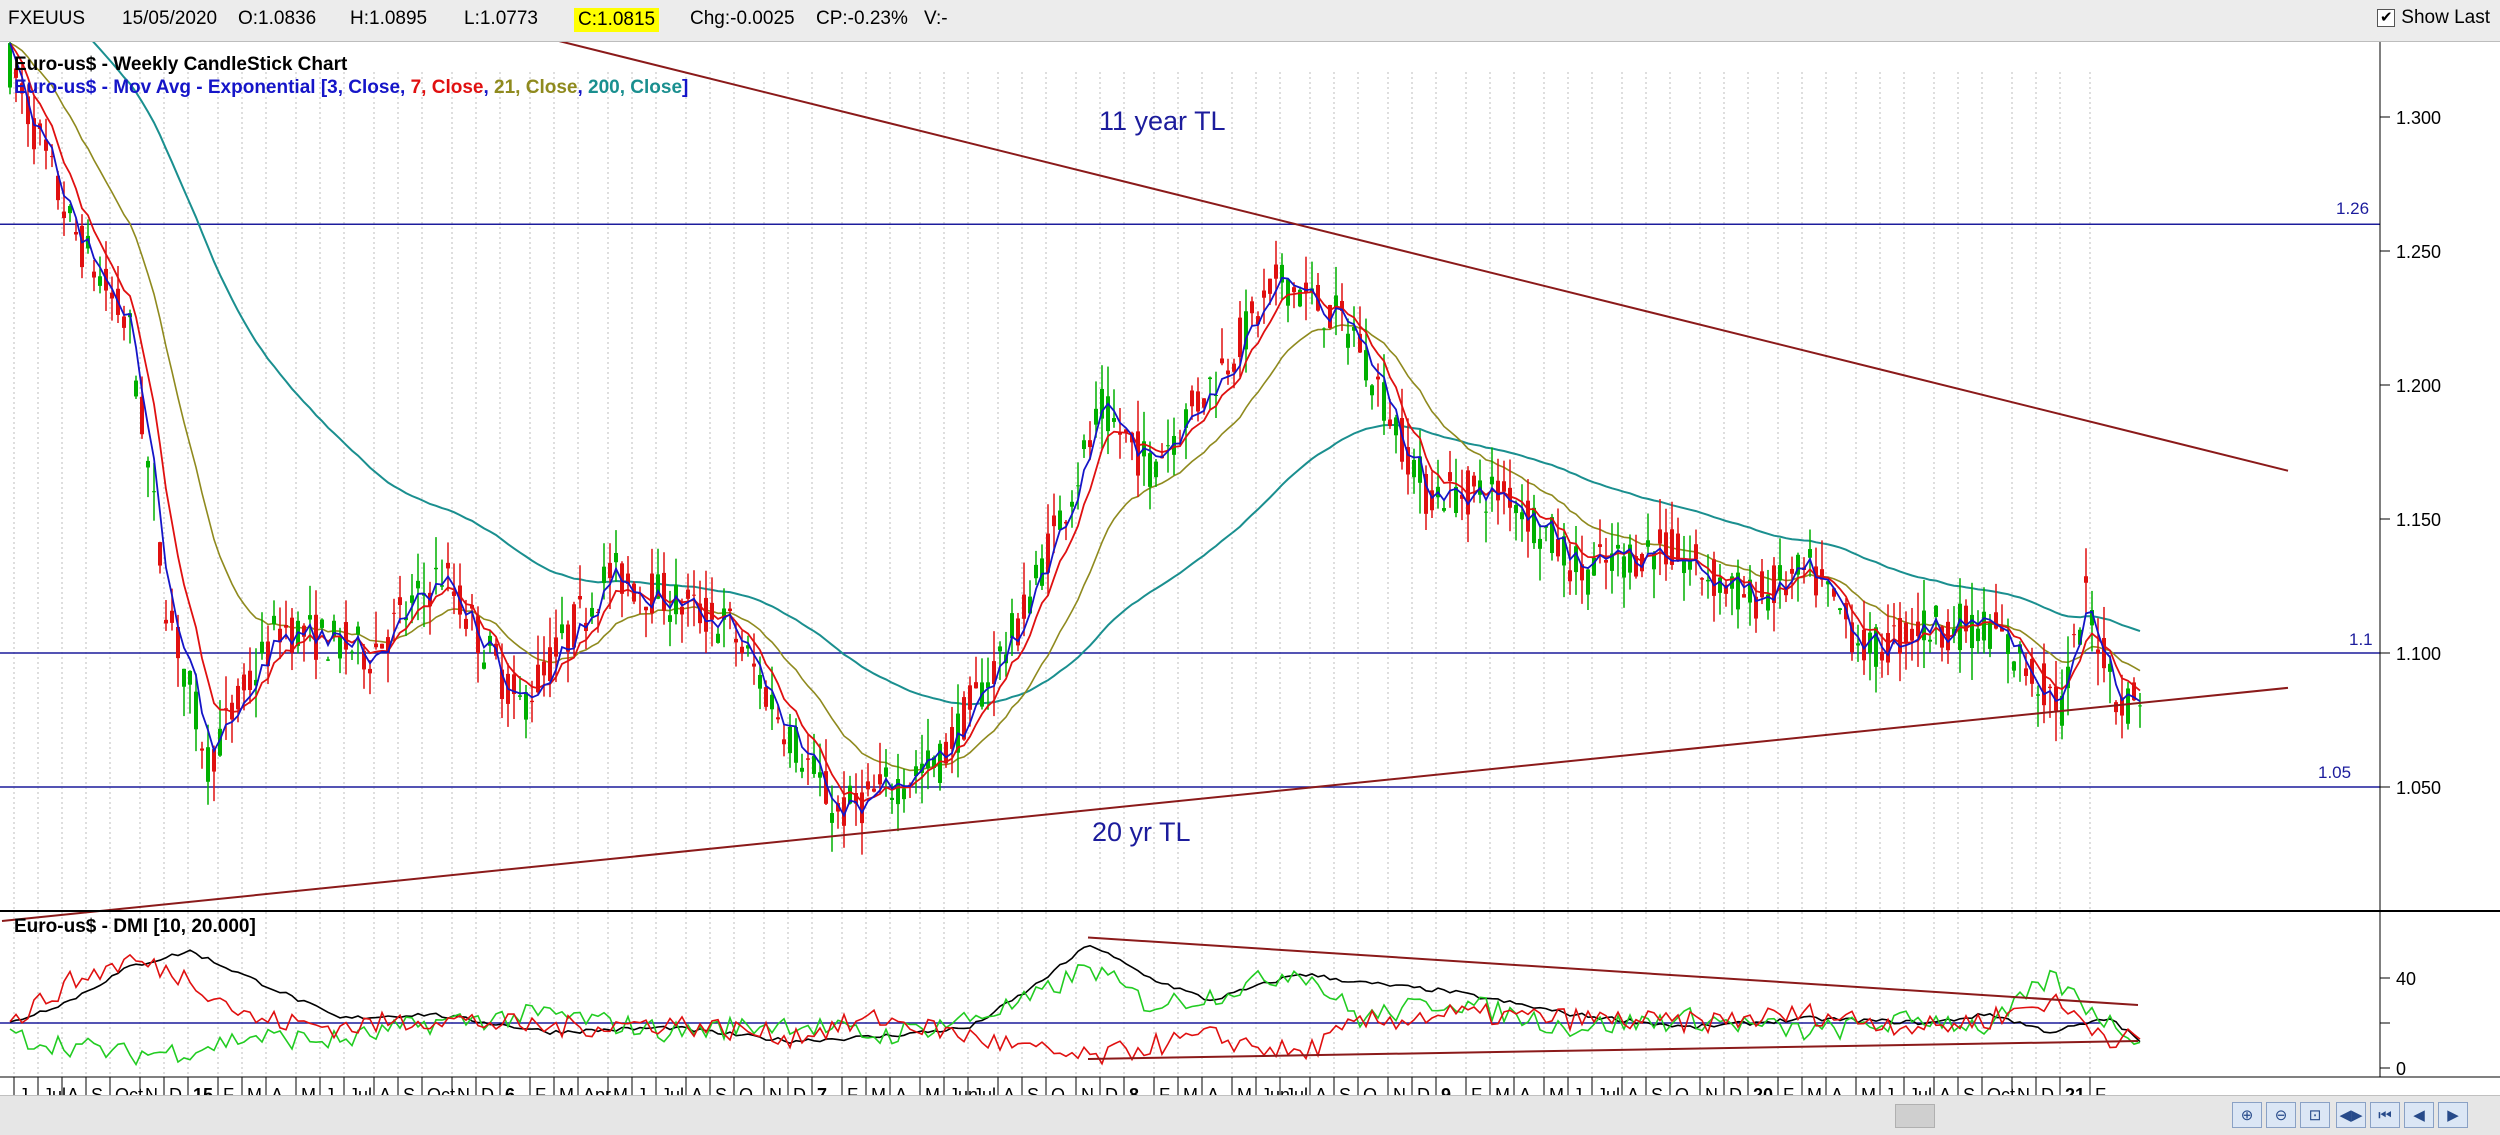 This screenshot has height=1135, width=2500. I want to click on time-tick-label: S, so click(721, 1090).